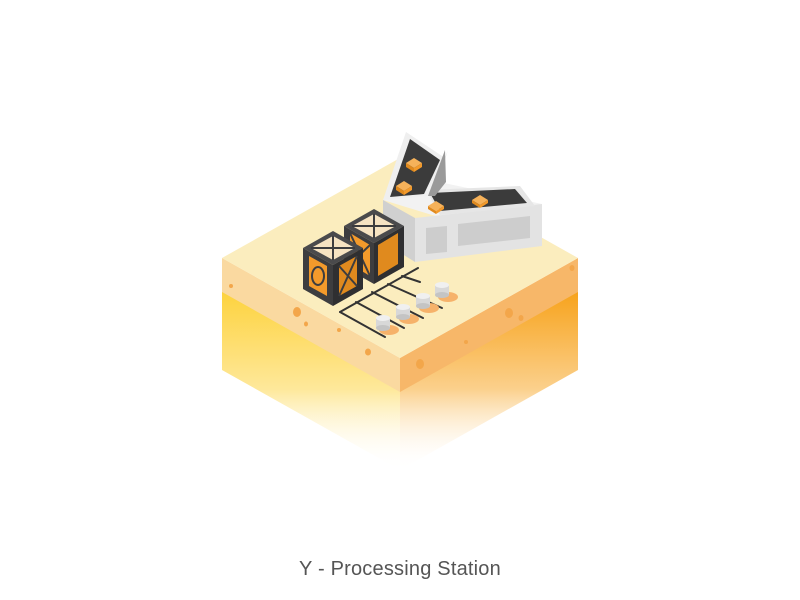 This screenshot has width=800, height=600. I want to click on soil-right-face, so click(489, 380).